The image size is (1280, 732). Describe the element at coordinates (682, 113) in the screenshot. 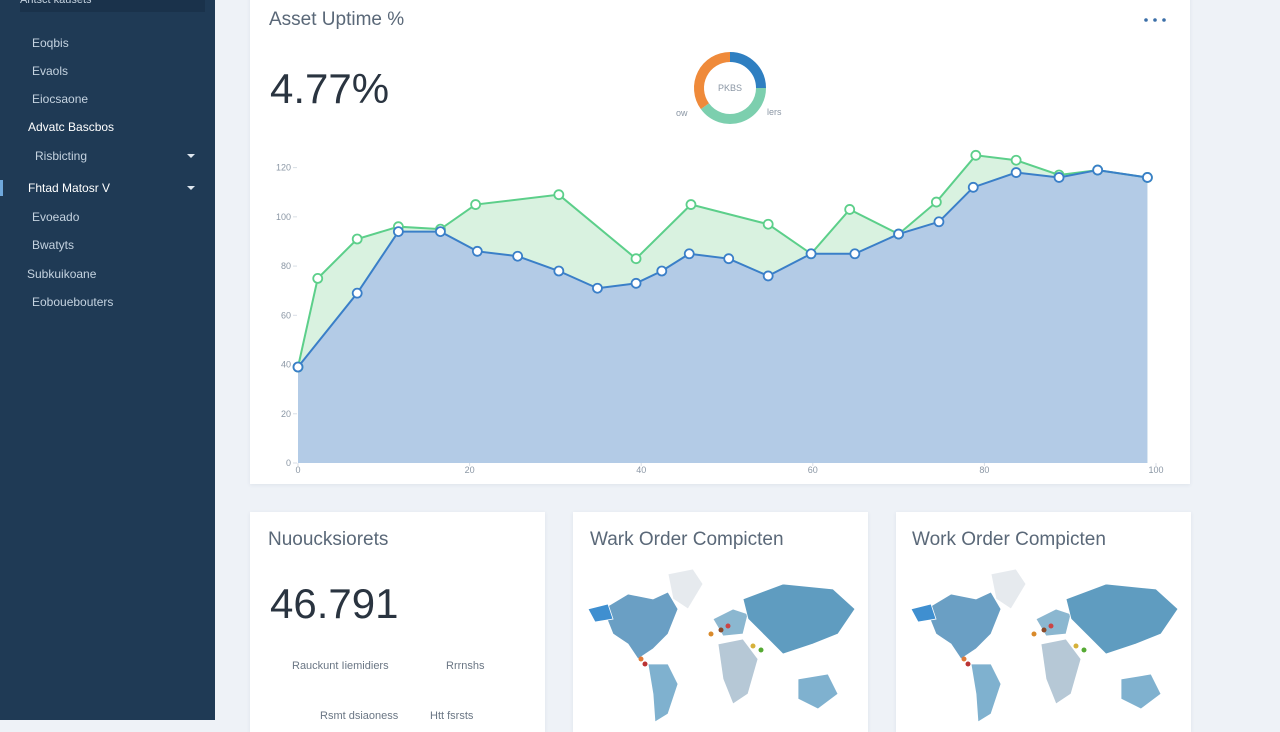

I see `donut-label: ow` at that location.